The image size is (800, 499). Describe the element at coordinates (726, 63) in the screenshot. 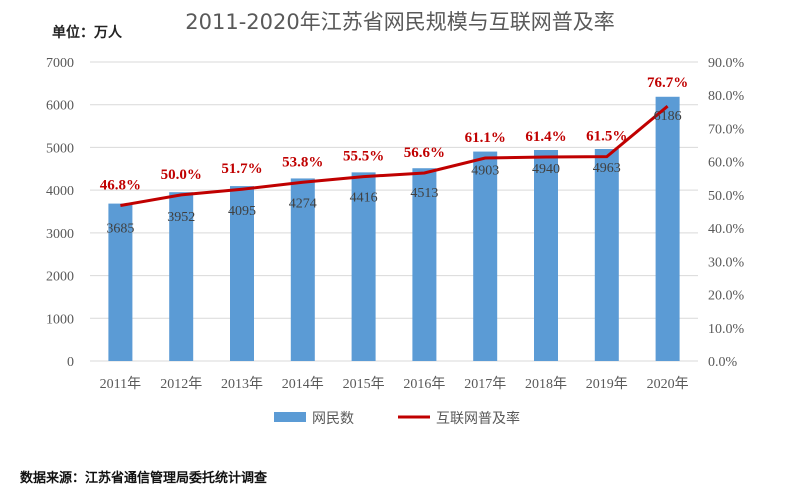

I see `right-tick-label: 90.0%` at that location.